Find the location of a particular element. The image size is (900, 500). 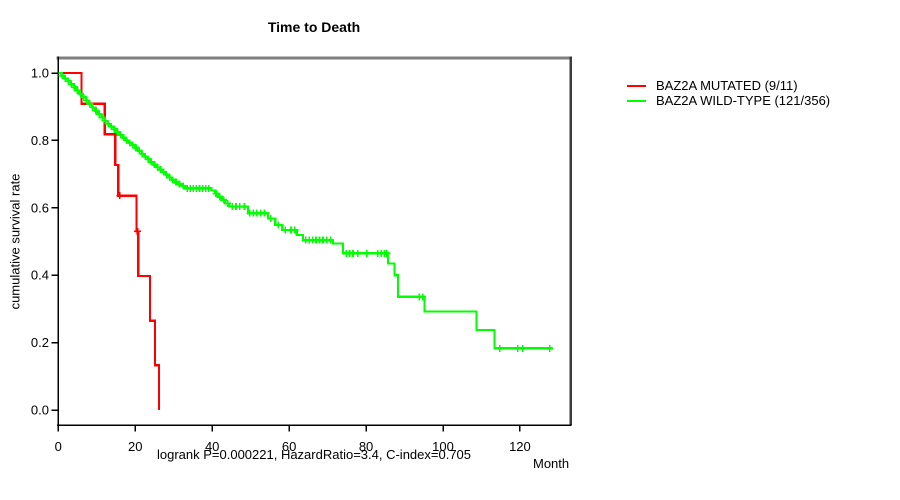

series-mutated is located at coordinates (109, 240).